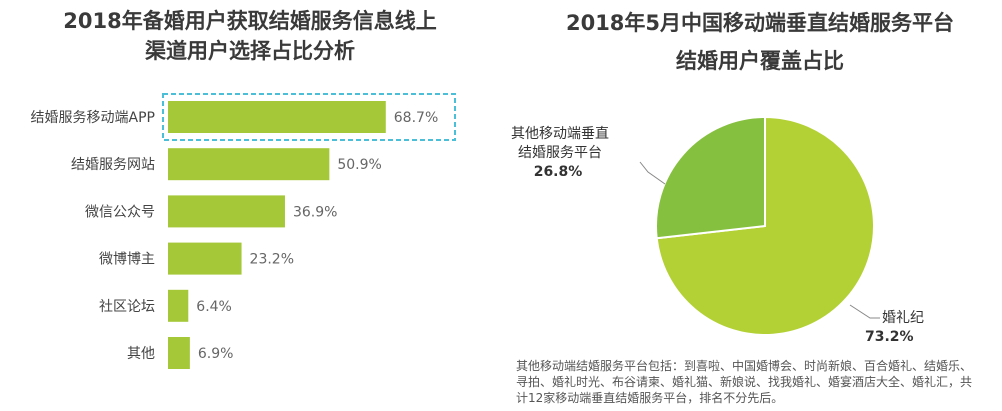 This screenshot has width=1002, height=411. Describe the element at coordinates (359, 165) in the screenshot. I see `value-label: 50.9%` at that location.